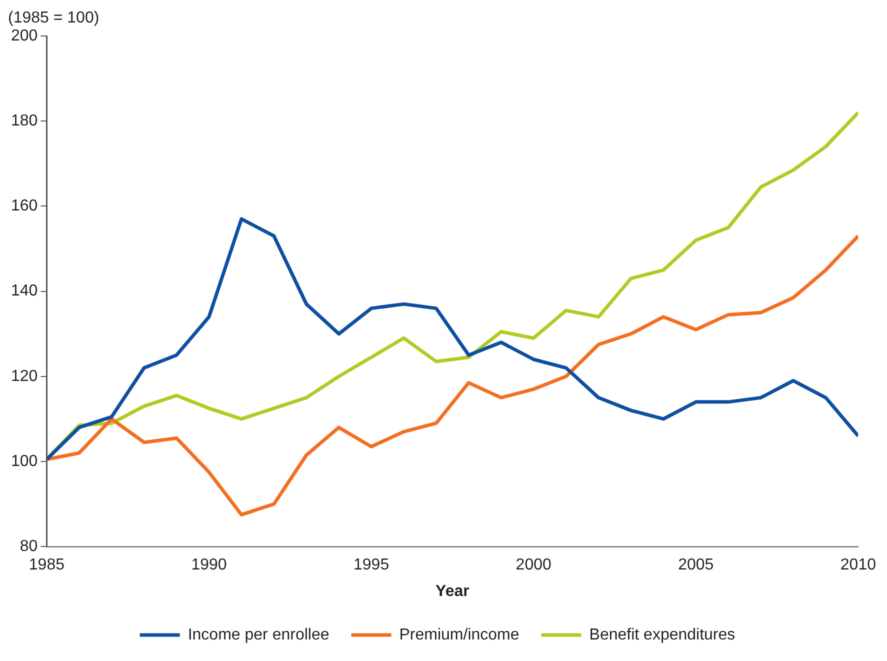 The height and width of the screenshot is (661, 887). What do you see at coordinates (24, 35) in the screenshot?
I see `y-tick-label: 200` at bounding box center [24, 35].